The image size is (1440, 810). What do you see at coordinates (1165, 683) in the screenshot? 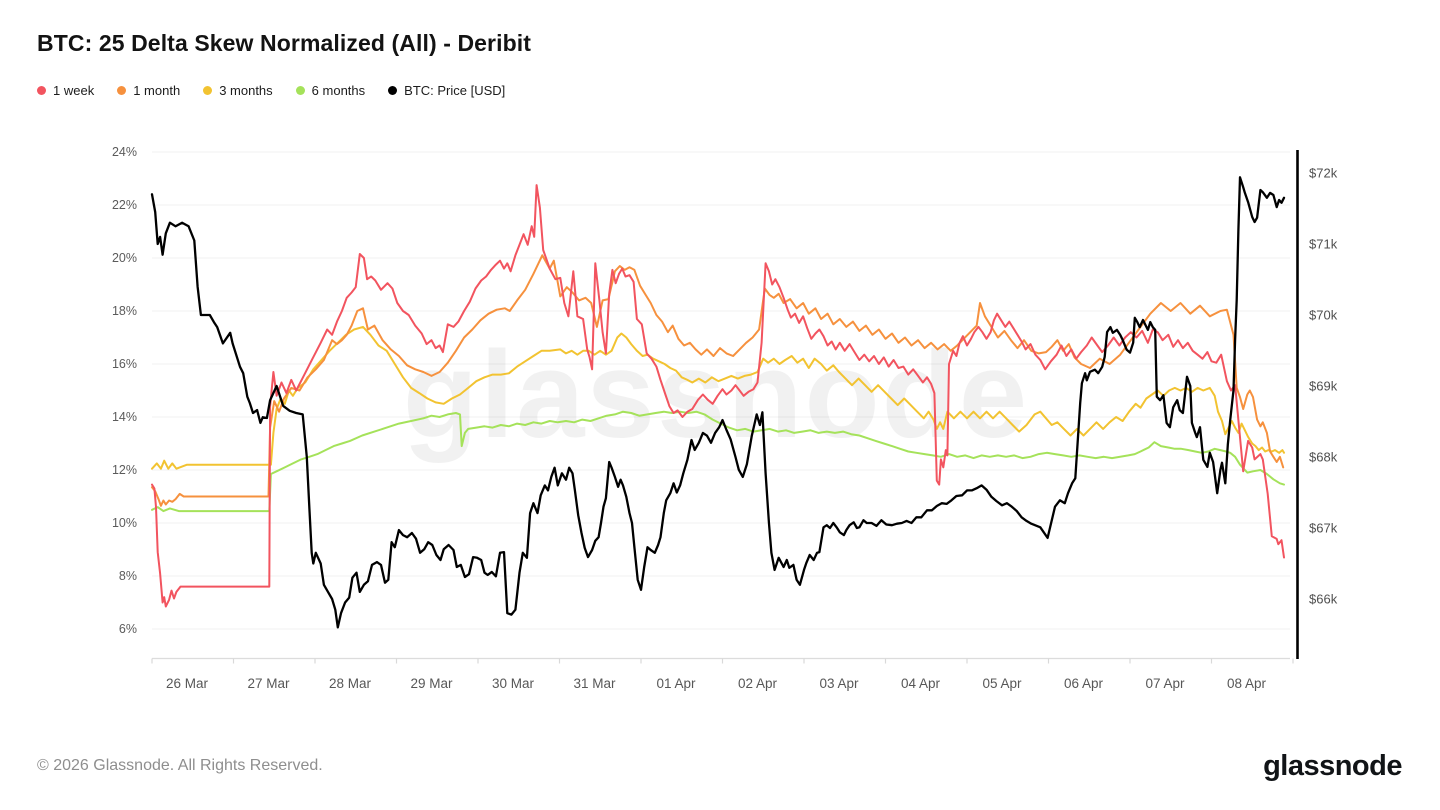
I see `svg-text: 07 Apr` at bounding box center [1165, 683].